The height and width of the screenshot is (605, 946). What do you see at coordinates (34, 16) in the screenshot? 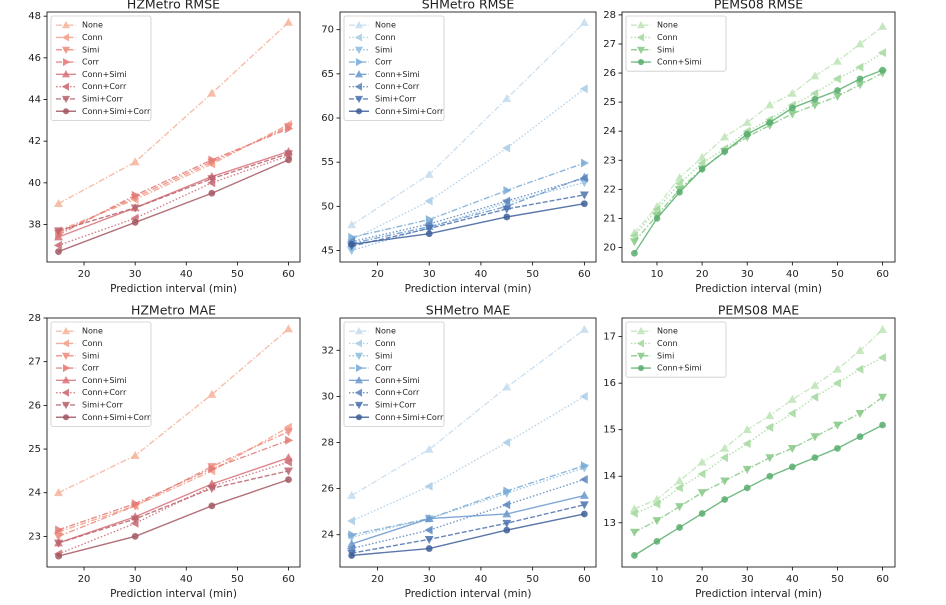
I see `y-tick-label: 48` at bounding box center [34, 16].